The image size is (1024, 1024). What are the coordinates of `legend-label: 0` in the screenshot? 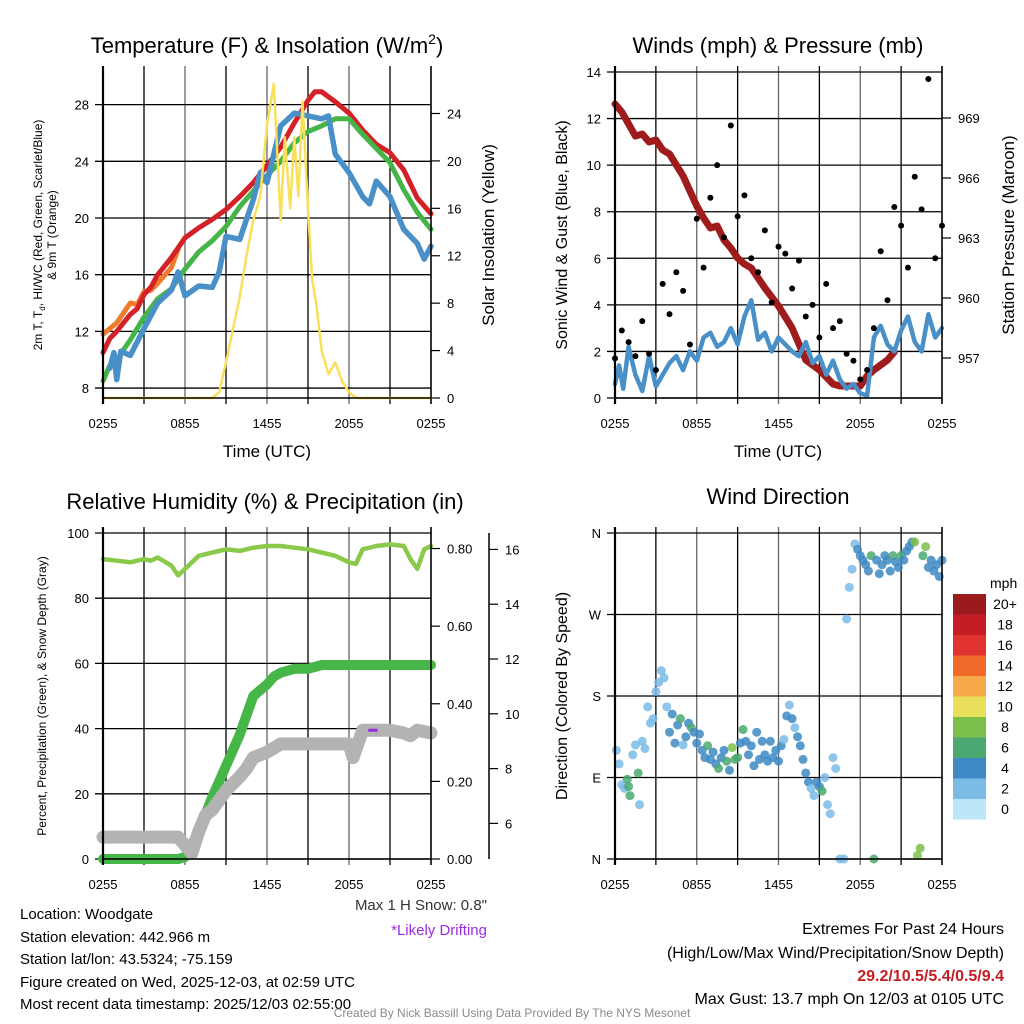 It's located at (1005, 809).